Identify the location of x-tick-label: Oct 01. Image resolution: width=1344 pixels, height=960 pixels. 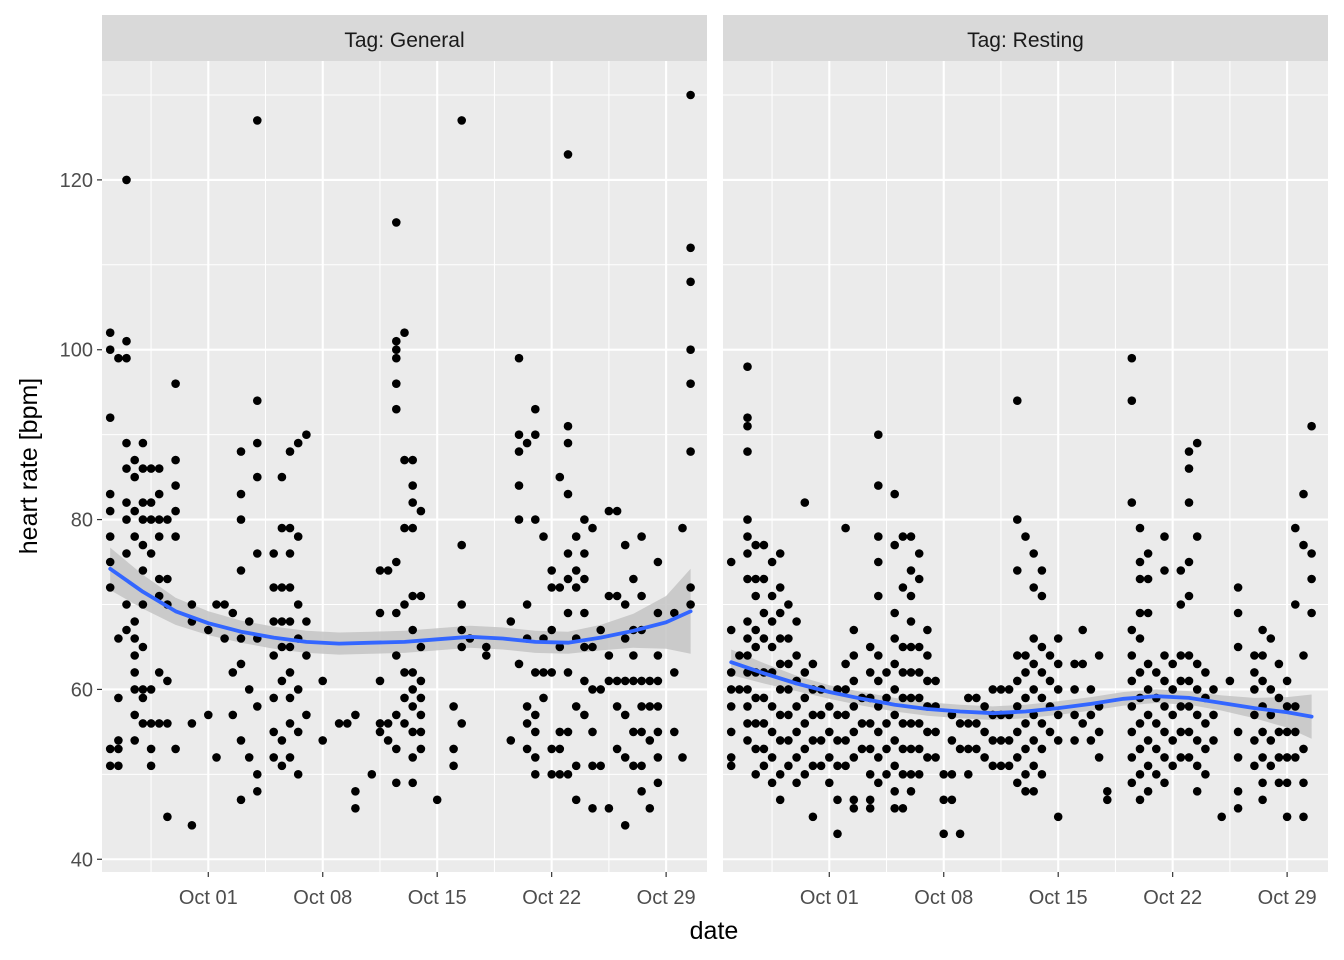
(829, 898).